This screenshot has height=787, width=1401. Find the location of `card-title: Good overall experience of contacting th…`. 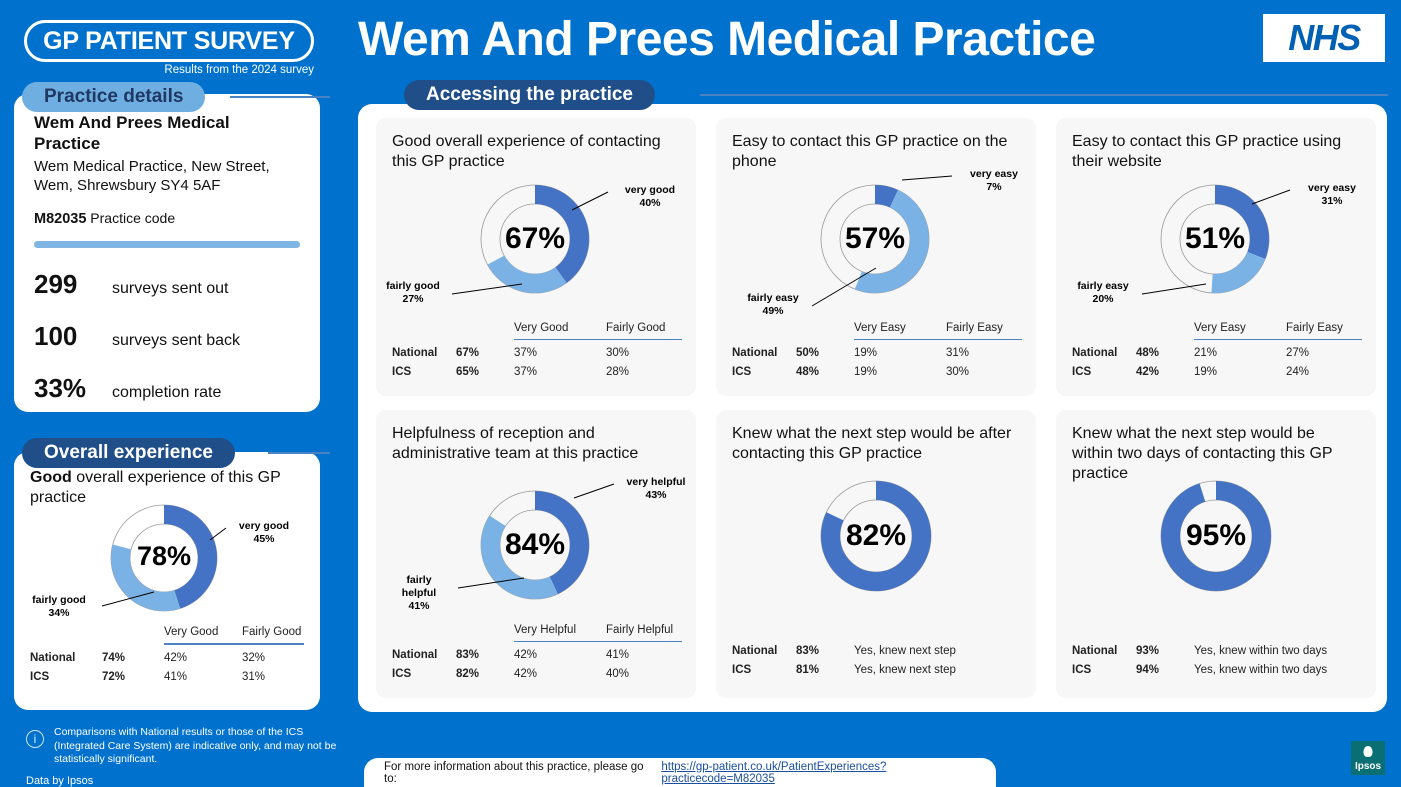

card-title: Good overall experience of contacting th… is located at coordinates (526, 152).